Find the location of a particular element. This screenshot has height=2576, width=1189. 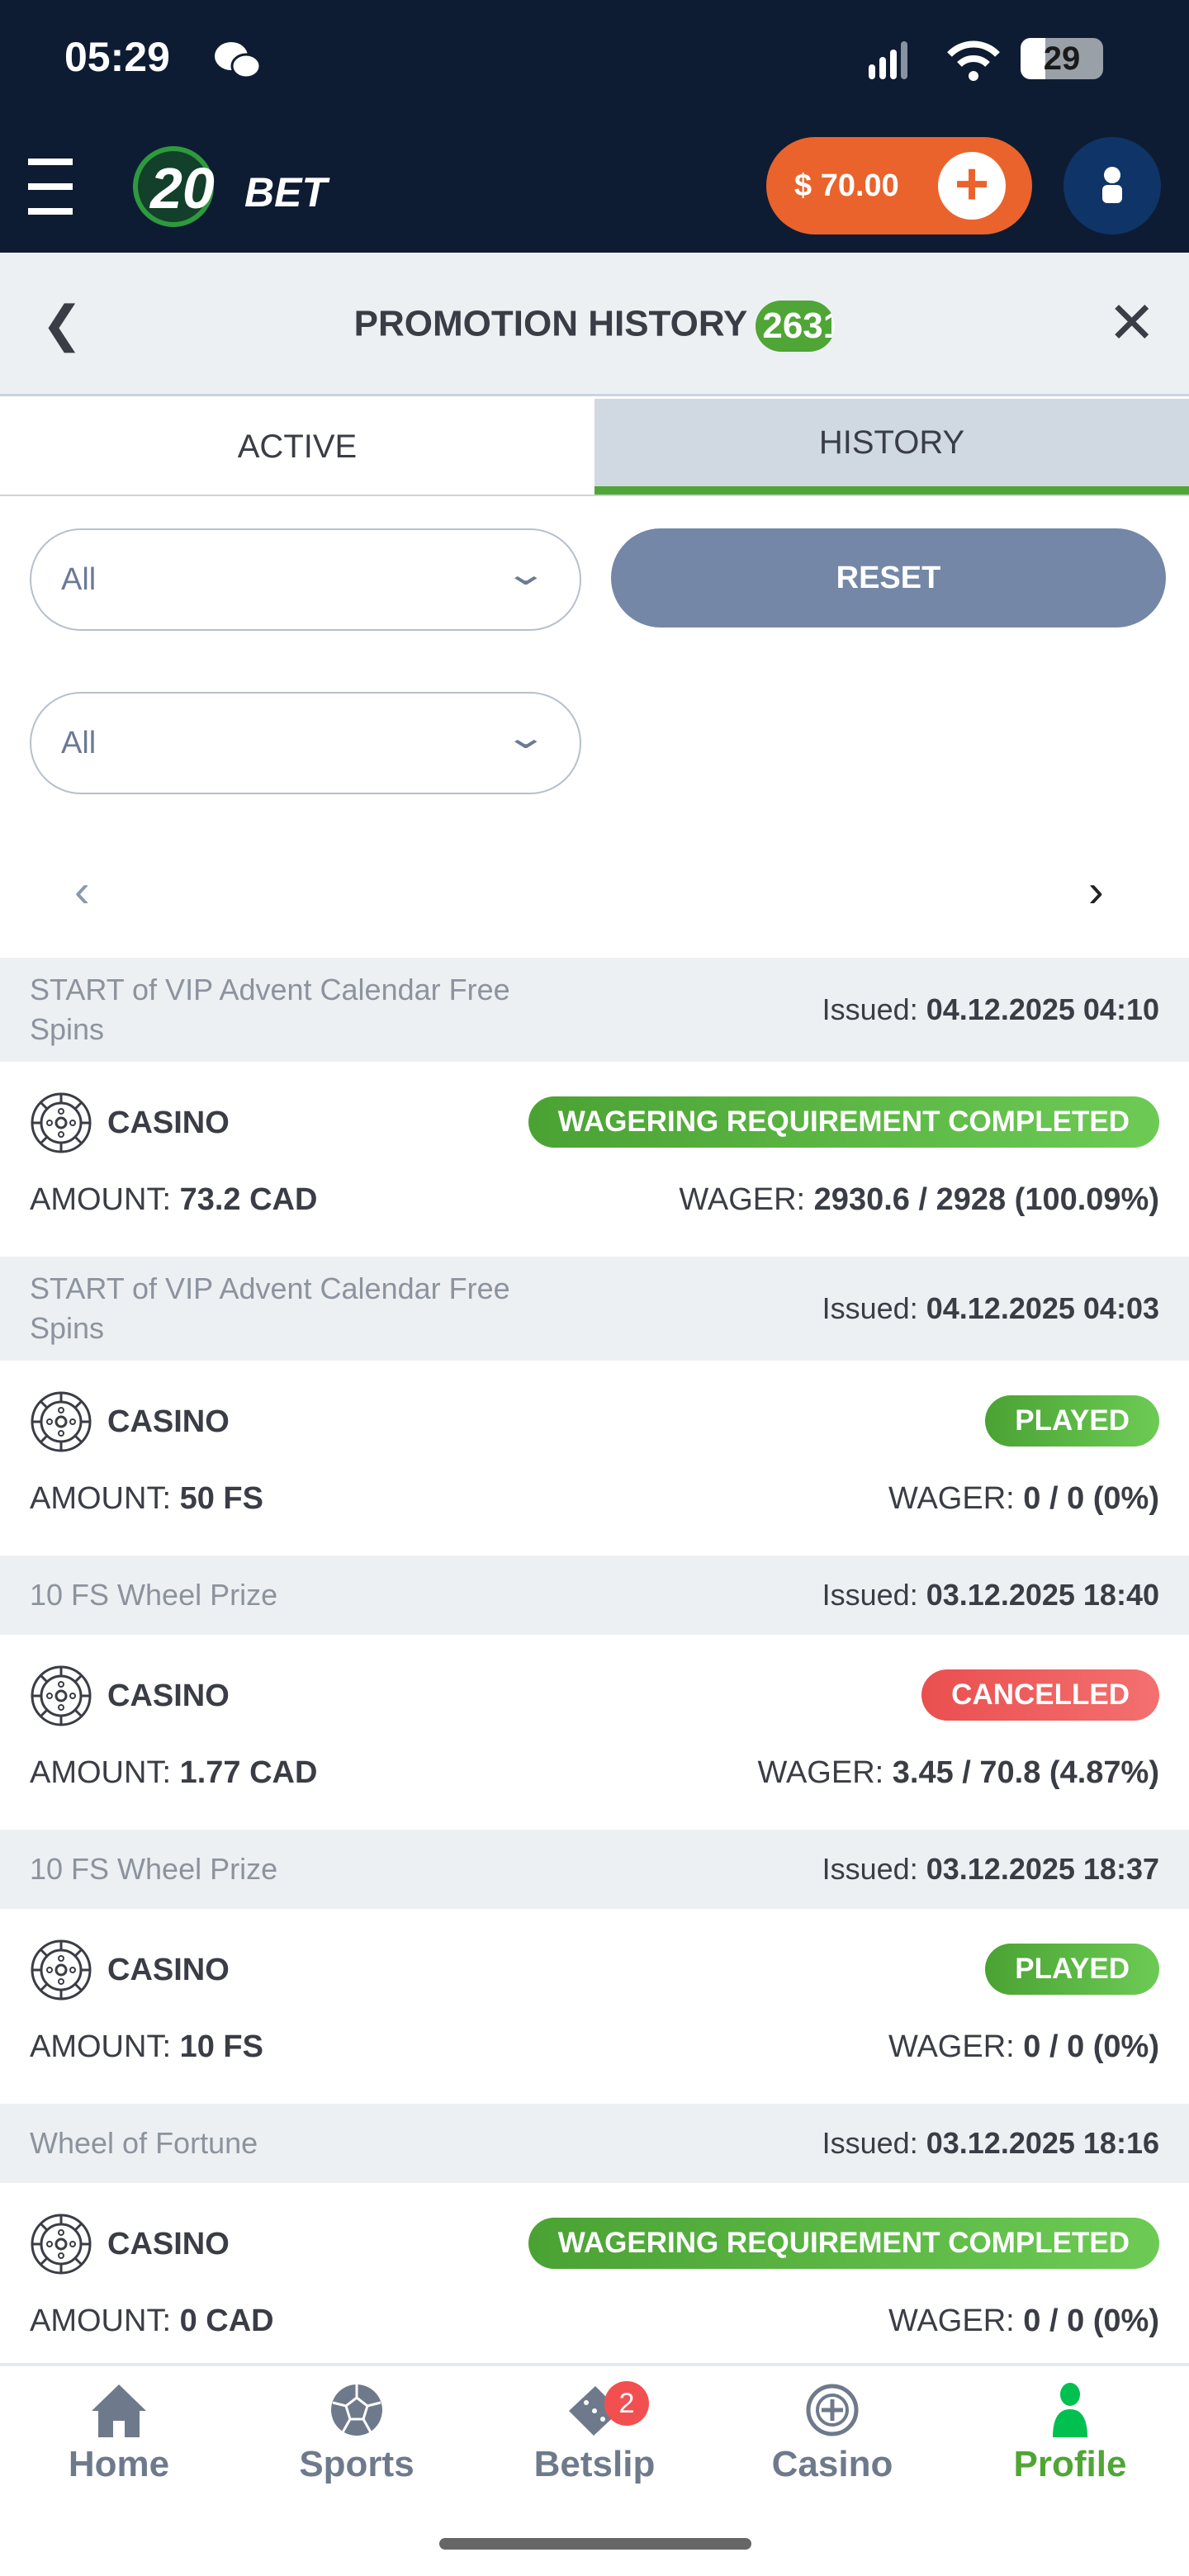

svg-text: BET is located at coordinates (287, 192).